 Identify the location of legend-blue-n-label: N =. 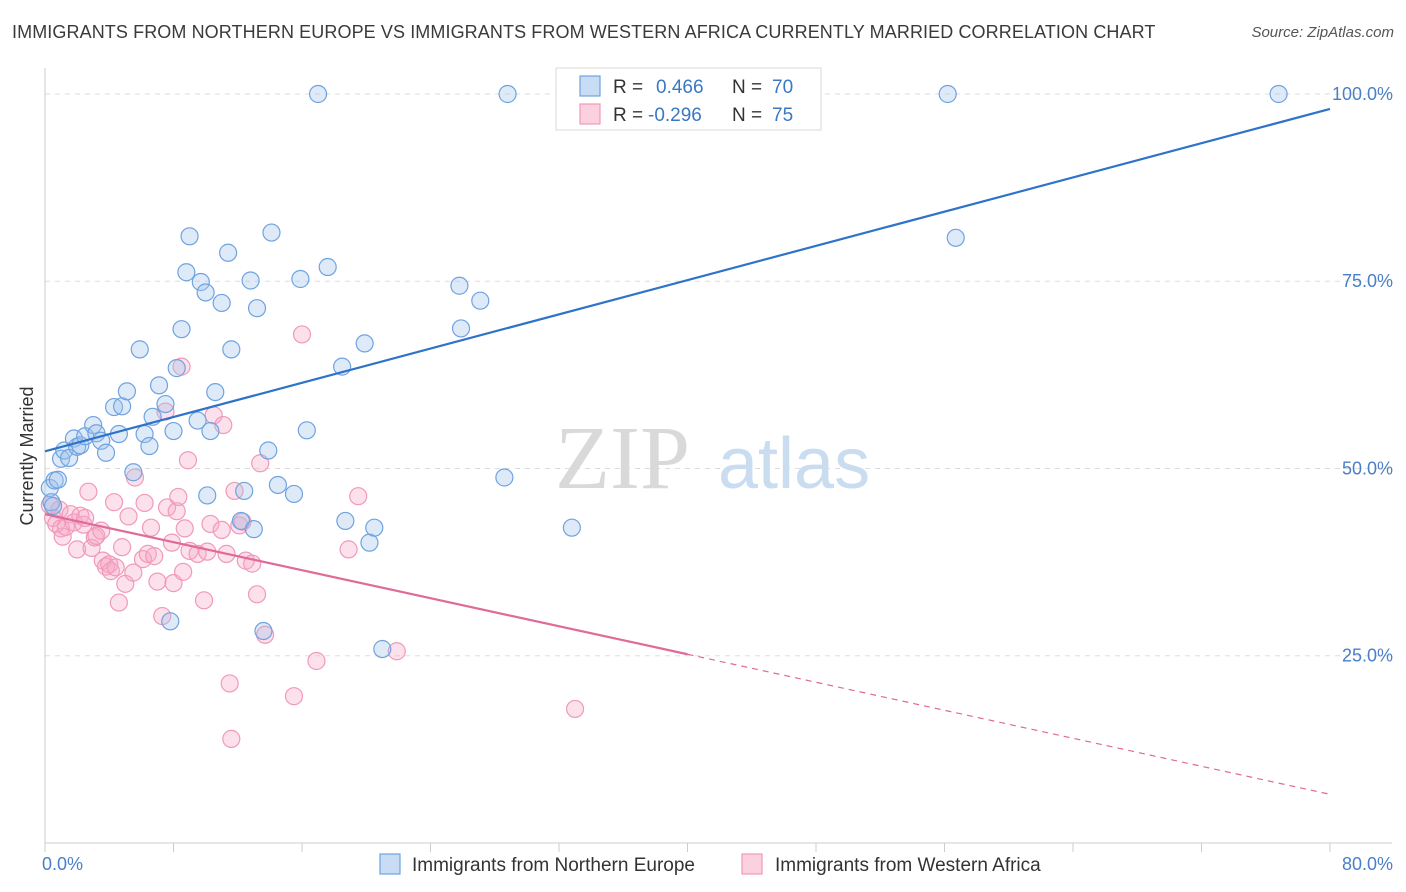
(747, 87).